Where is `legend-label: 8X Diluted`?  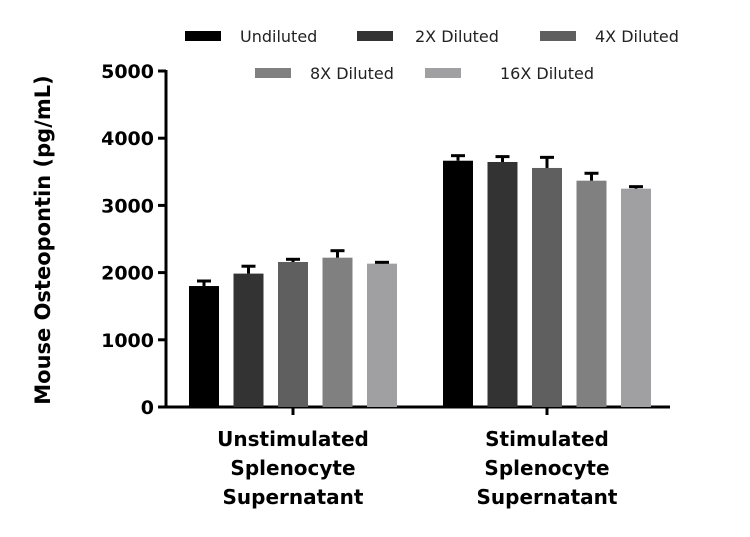 legend-label: 8X Diluted is located at coordinates (352, 73).